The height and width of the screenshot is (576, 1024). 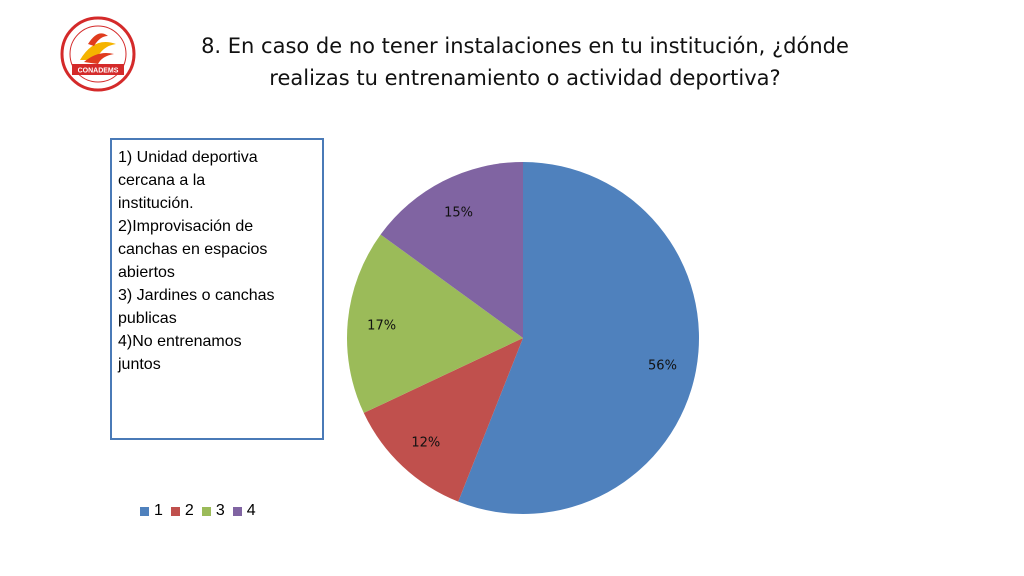 I want to click on legend-item-4: 4, so click(x=244, y=511).